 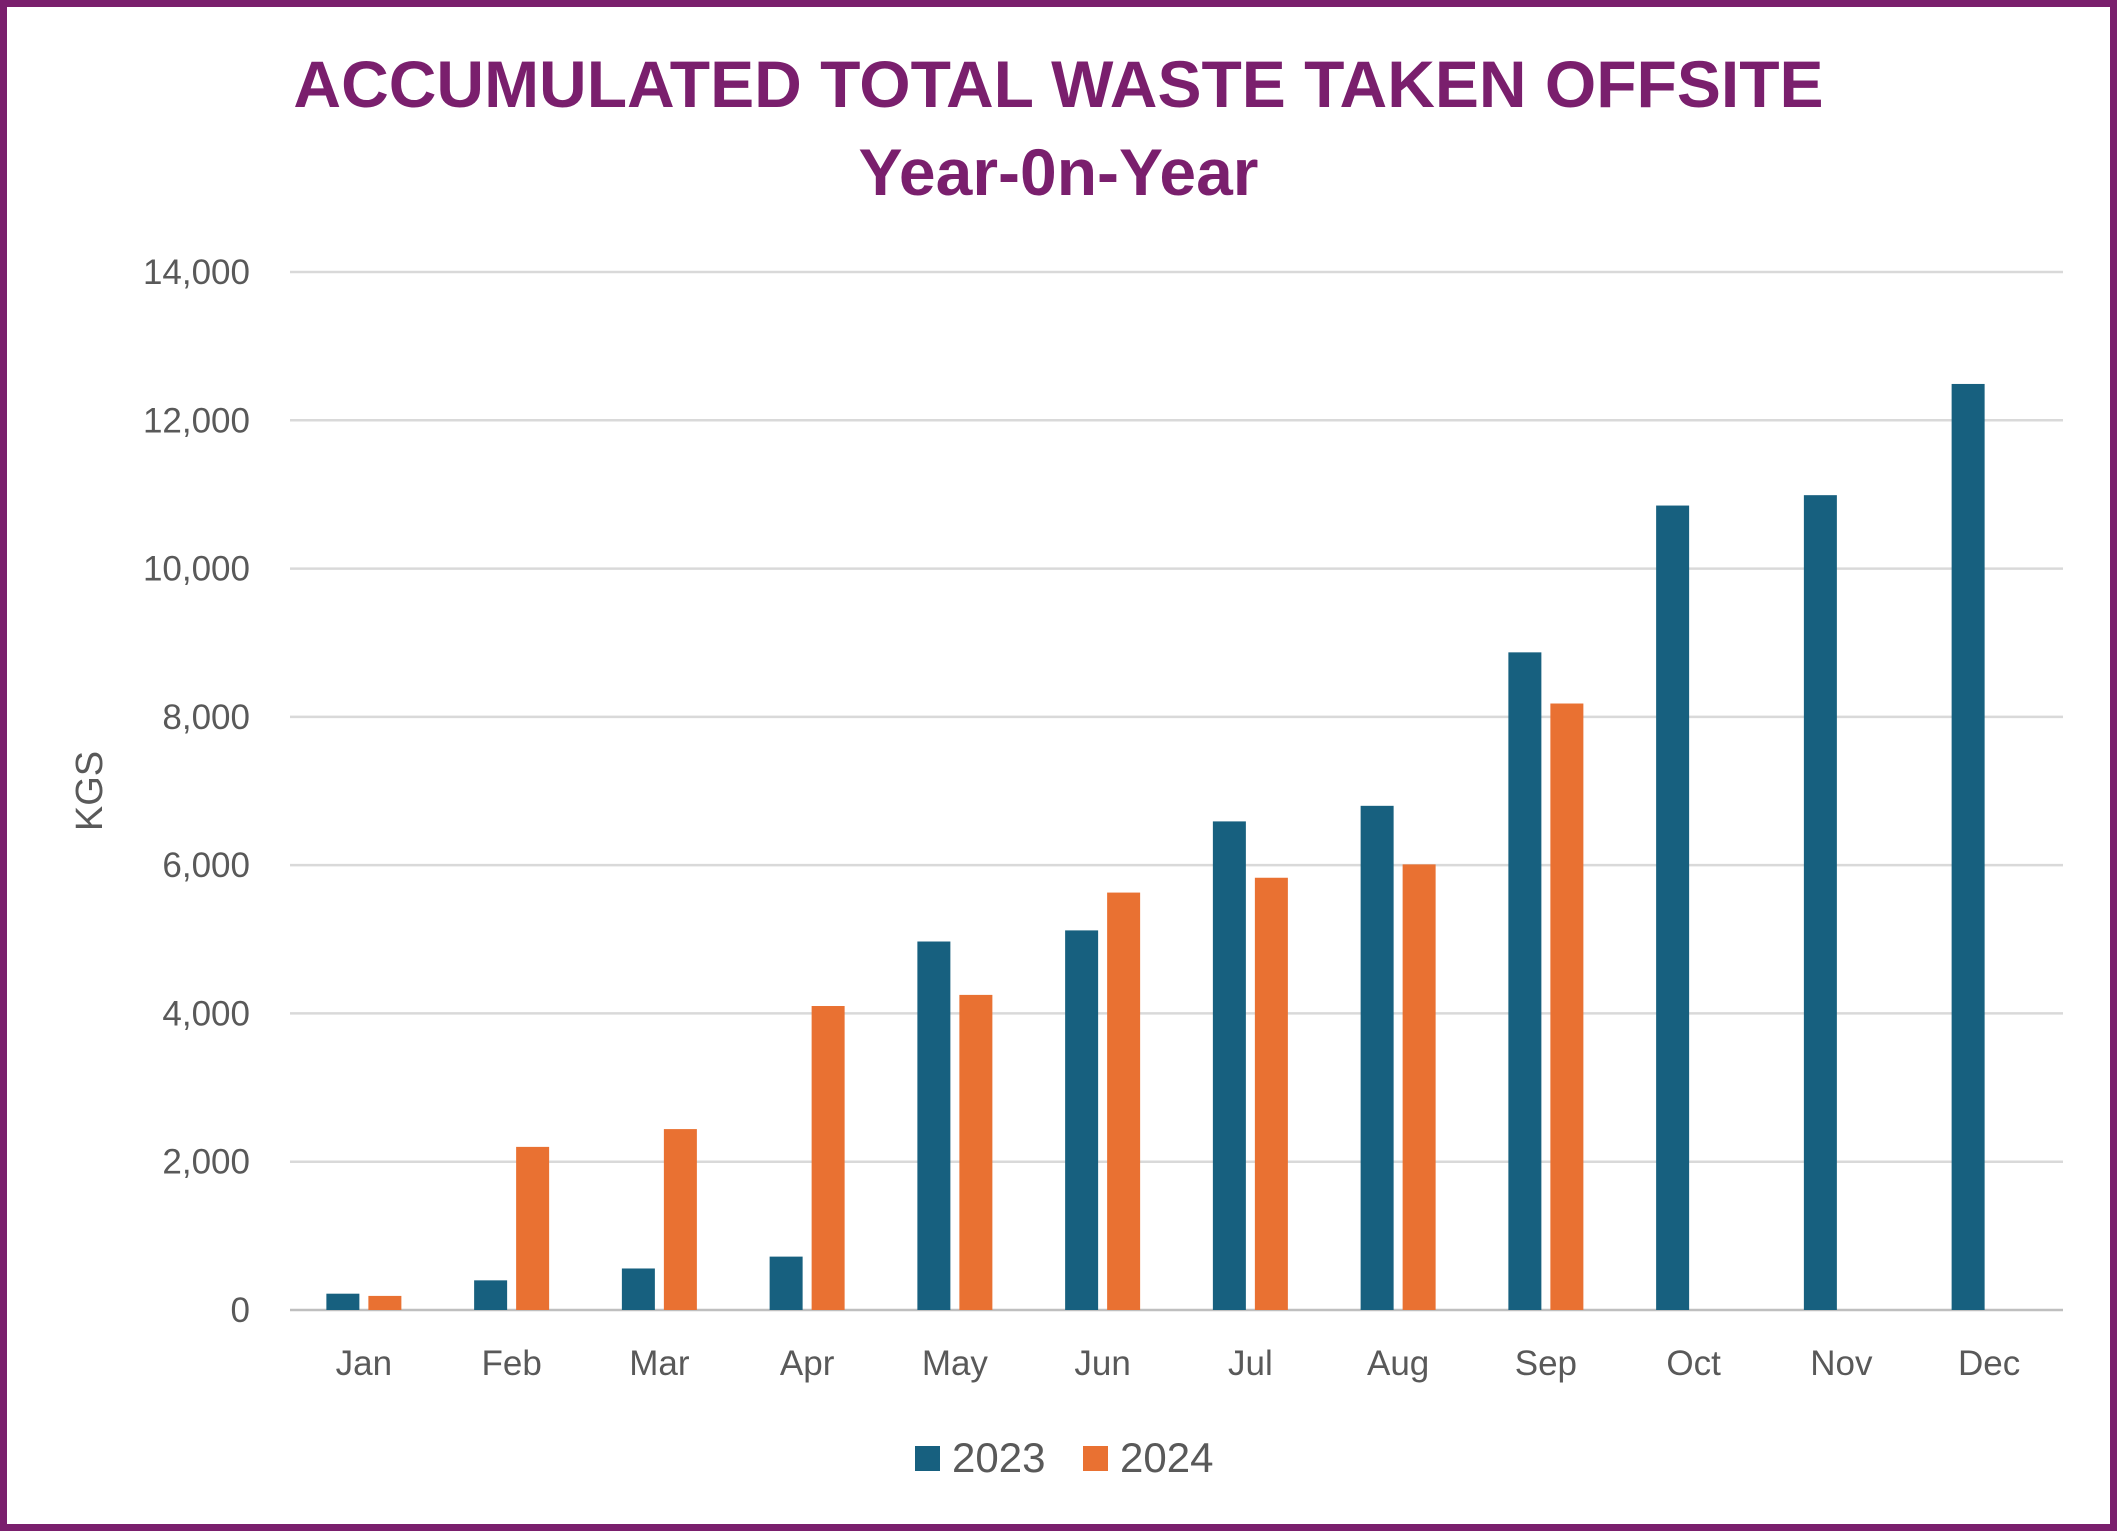 I want to click on y-tick-label: 2,000, so click(x=206, y=1162).